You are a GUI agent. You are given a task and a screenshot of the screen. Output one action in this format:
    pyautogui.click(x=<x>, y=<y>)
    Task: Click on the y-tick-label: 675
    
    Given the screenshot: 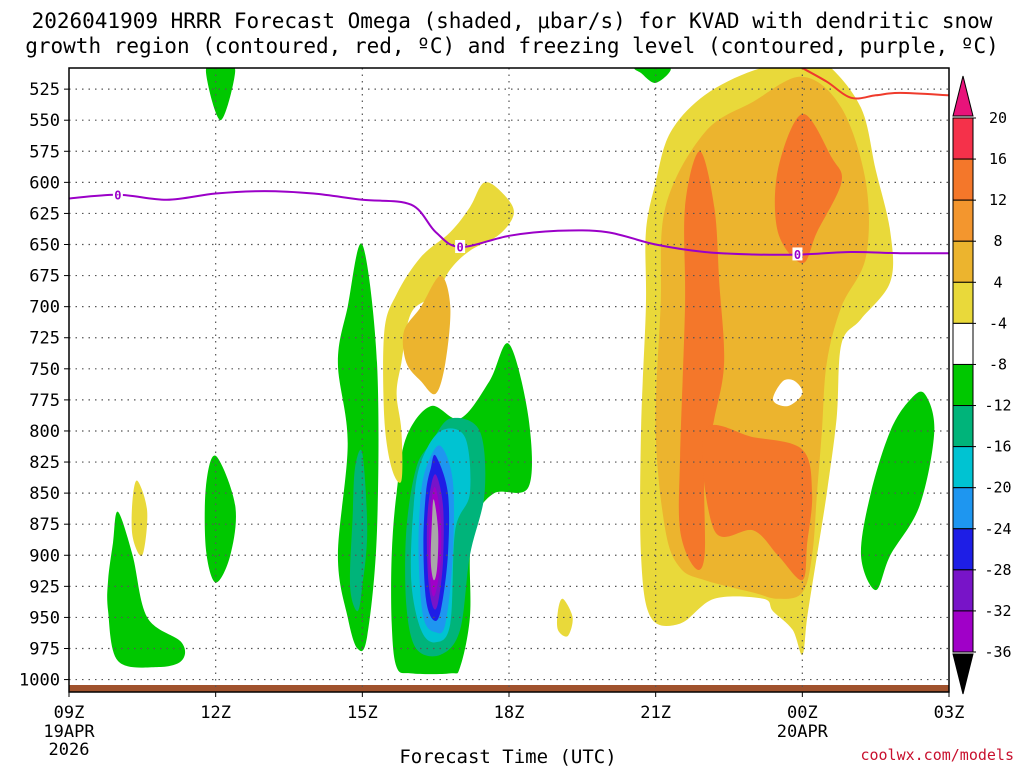 What is the action you would take?
    pyautogui.click(x=44, y=277)
    